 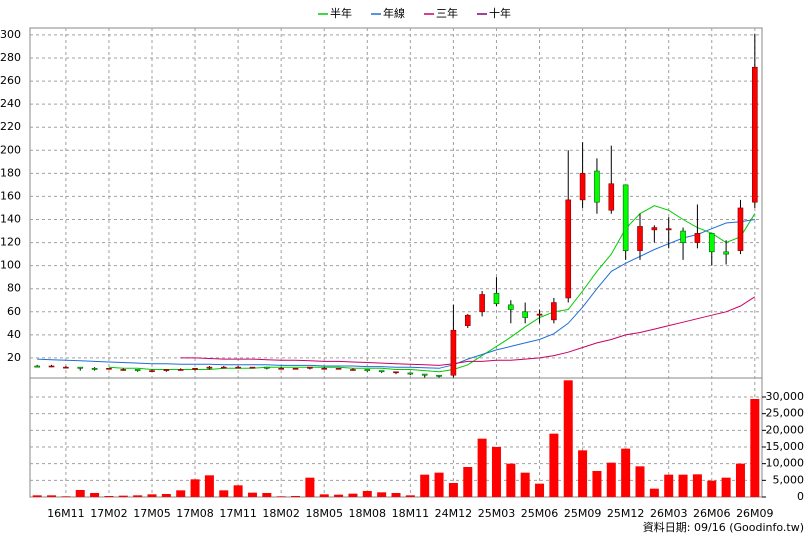 What do you see at coordinates (789, 479) in the screenshot?
I see `y2-tick-label: 5,000` at bounding box center [789, 479].